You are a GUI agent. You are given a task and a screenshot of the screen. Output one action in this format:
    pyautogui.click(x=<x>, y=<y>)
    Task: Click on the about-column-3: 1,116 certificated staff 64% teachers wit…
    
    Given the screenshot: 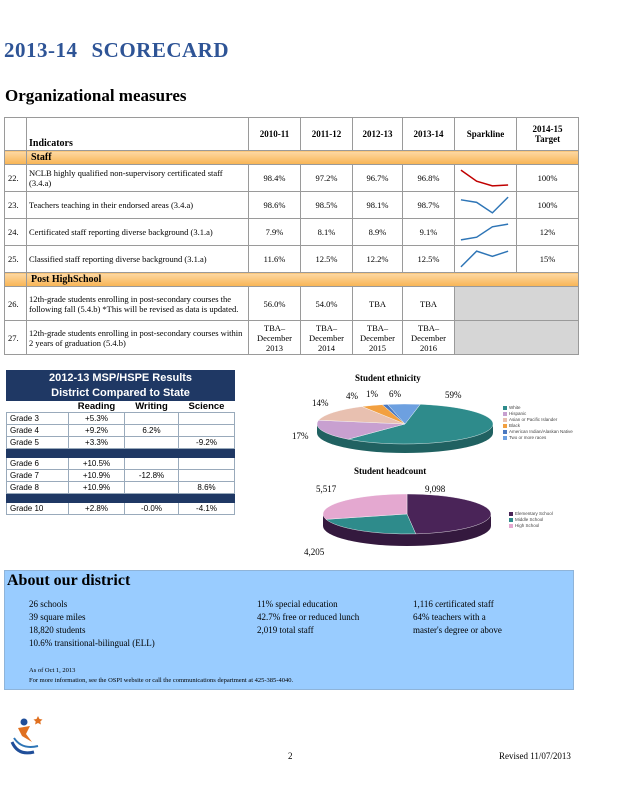 What is the action you would take?
    pyautogui.click(x=457, y=617)
    